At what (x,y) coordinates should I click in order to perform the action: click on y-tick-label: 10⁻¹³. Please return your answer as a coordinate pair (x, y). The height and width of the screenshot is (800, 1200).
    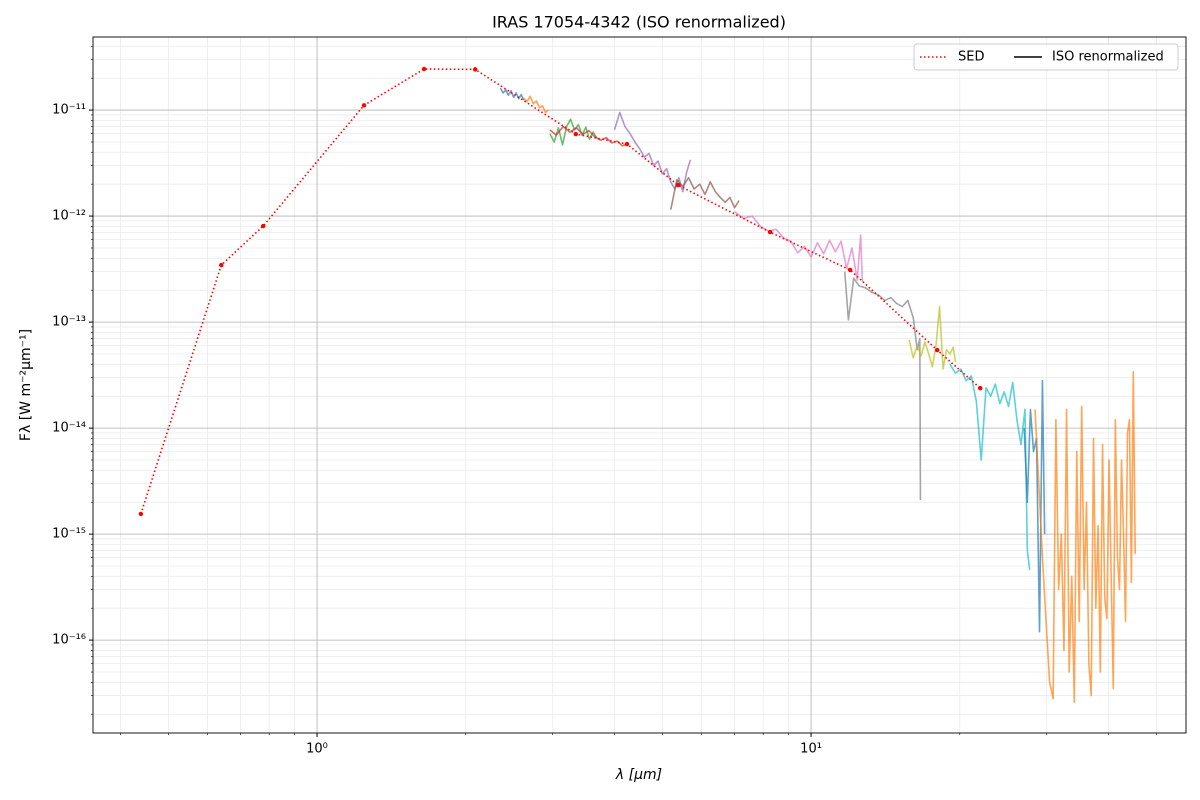
    Looking at the image, I should click on (69, 322).